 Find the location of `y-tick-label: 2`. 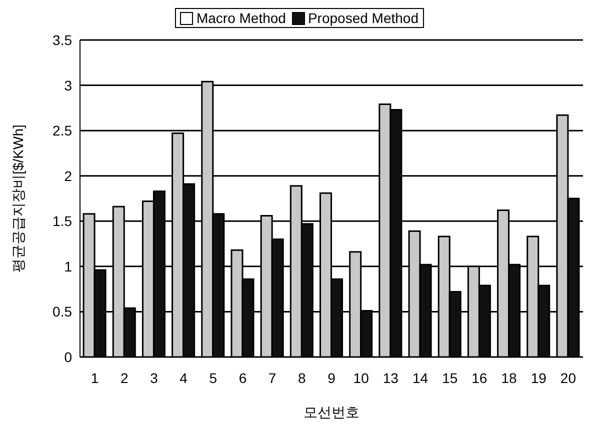

y-tick-label: 2 is located at coordinates (68, 176).